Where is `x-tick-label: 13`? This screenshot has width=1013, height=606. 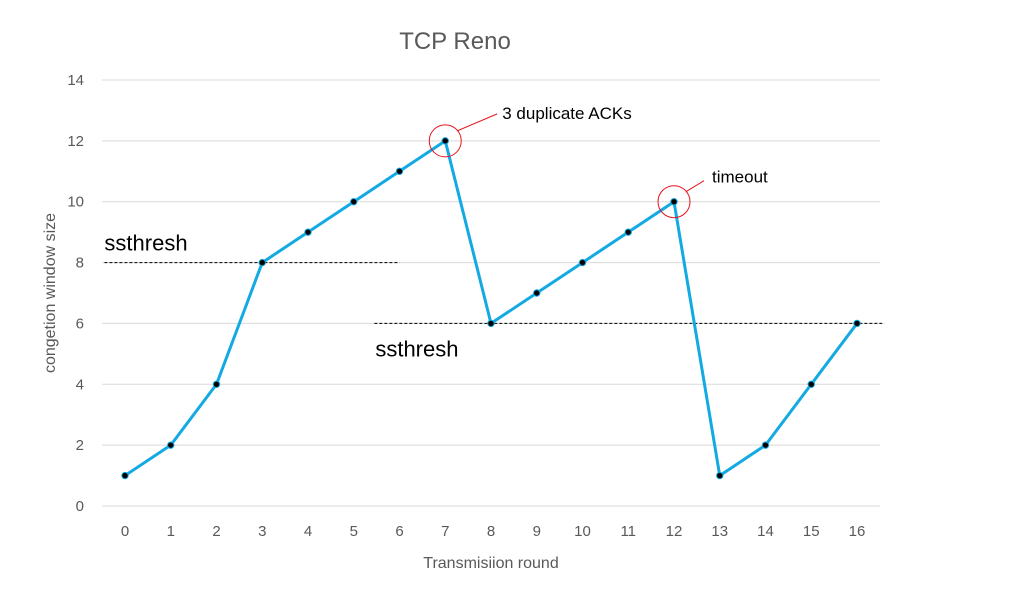 x-tick-label: 13 is located at coordinates (719, 531).